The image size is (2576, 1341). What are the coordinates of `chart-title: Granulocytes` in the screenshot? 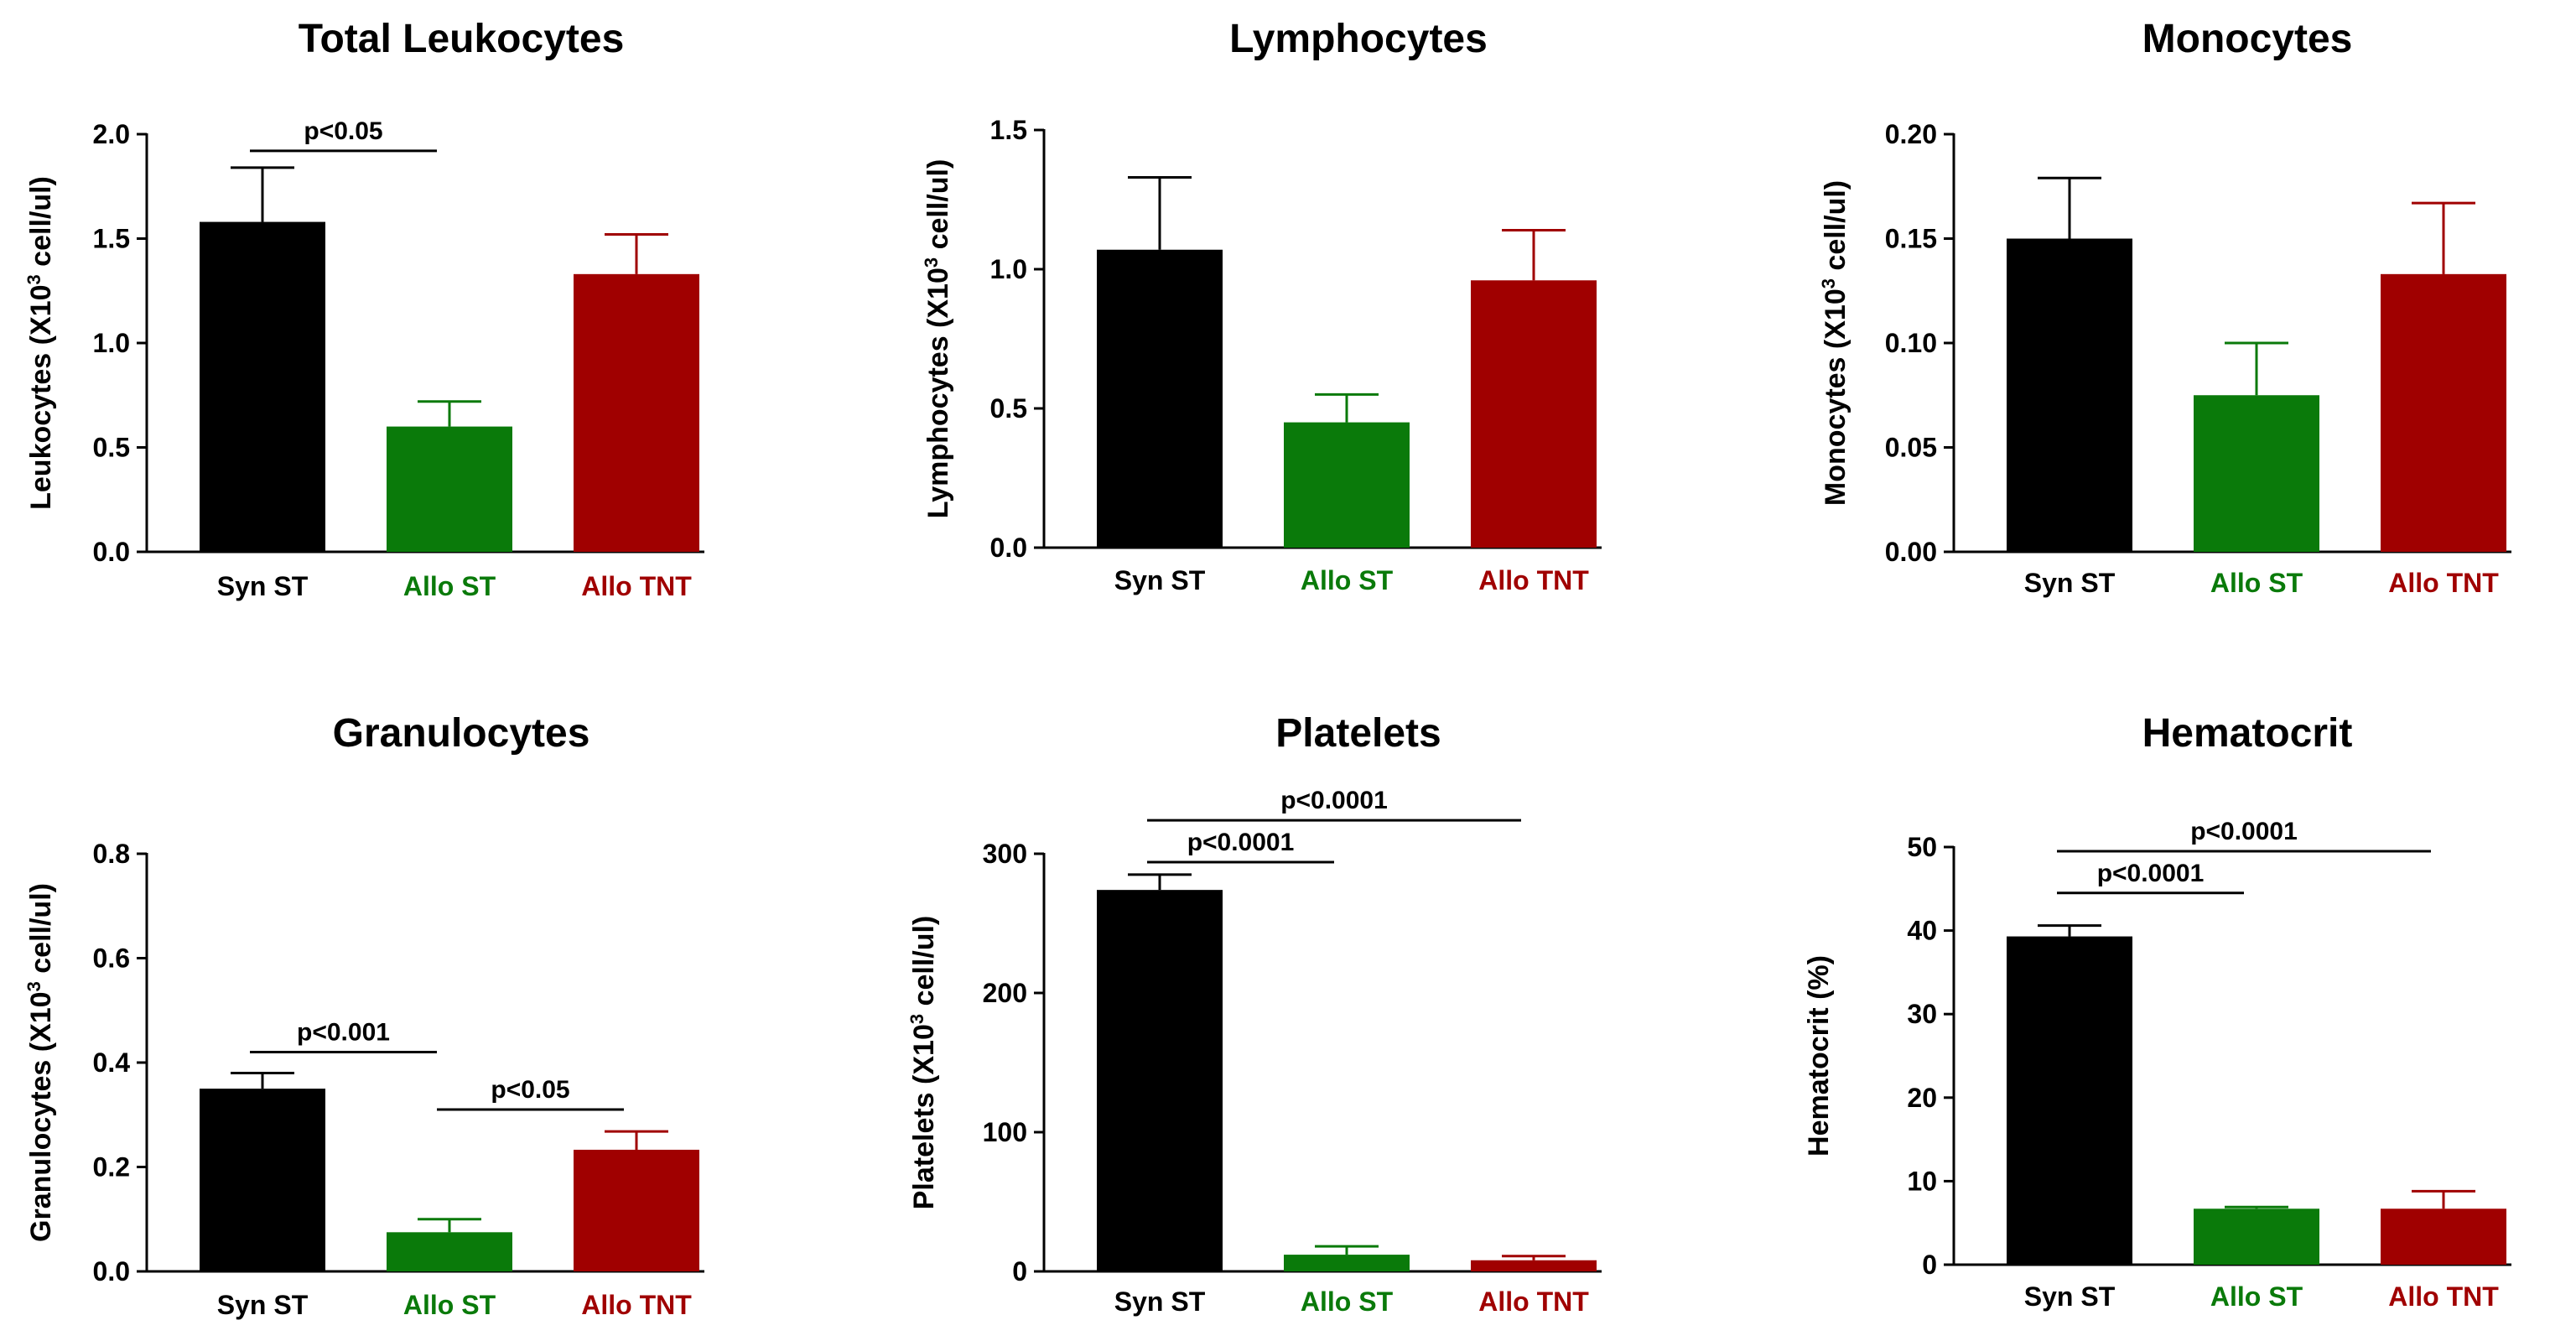 It's located at (461, 733).